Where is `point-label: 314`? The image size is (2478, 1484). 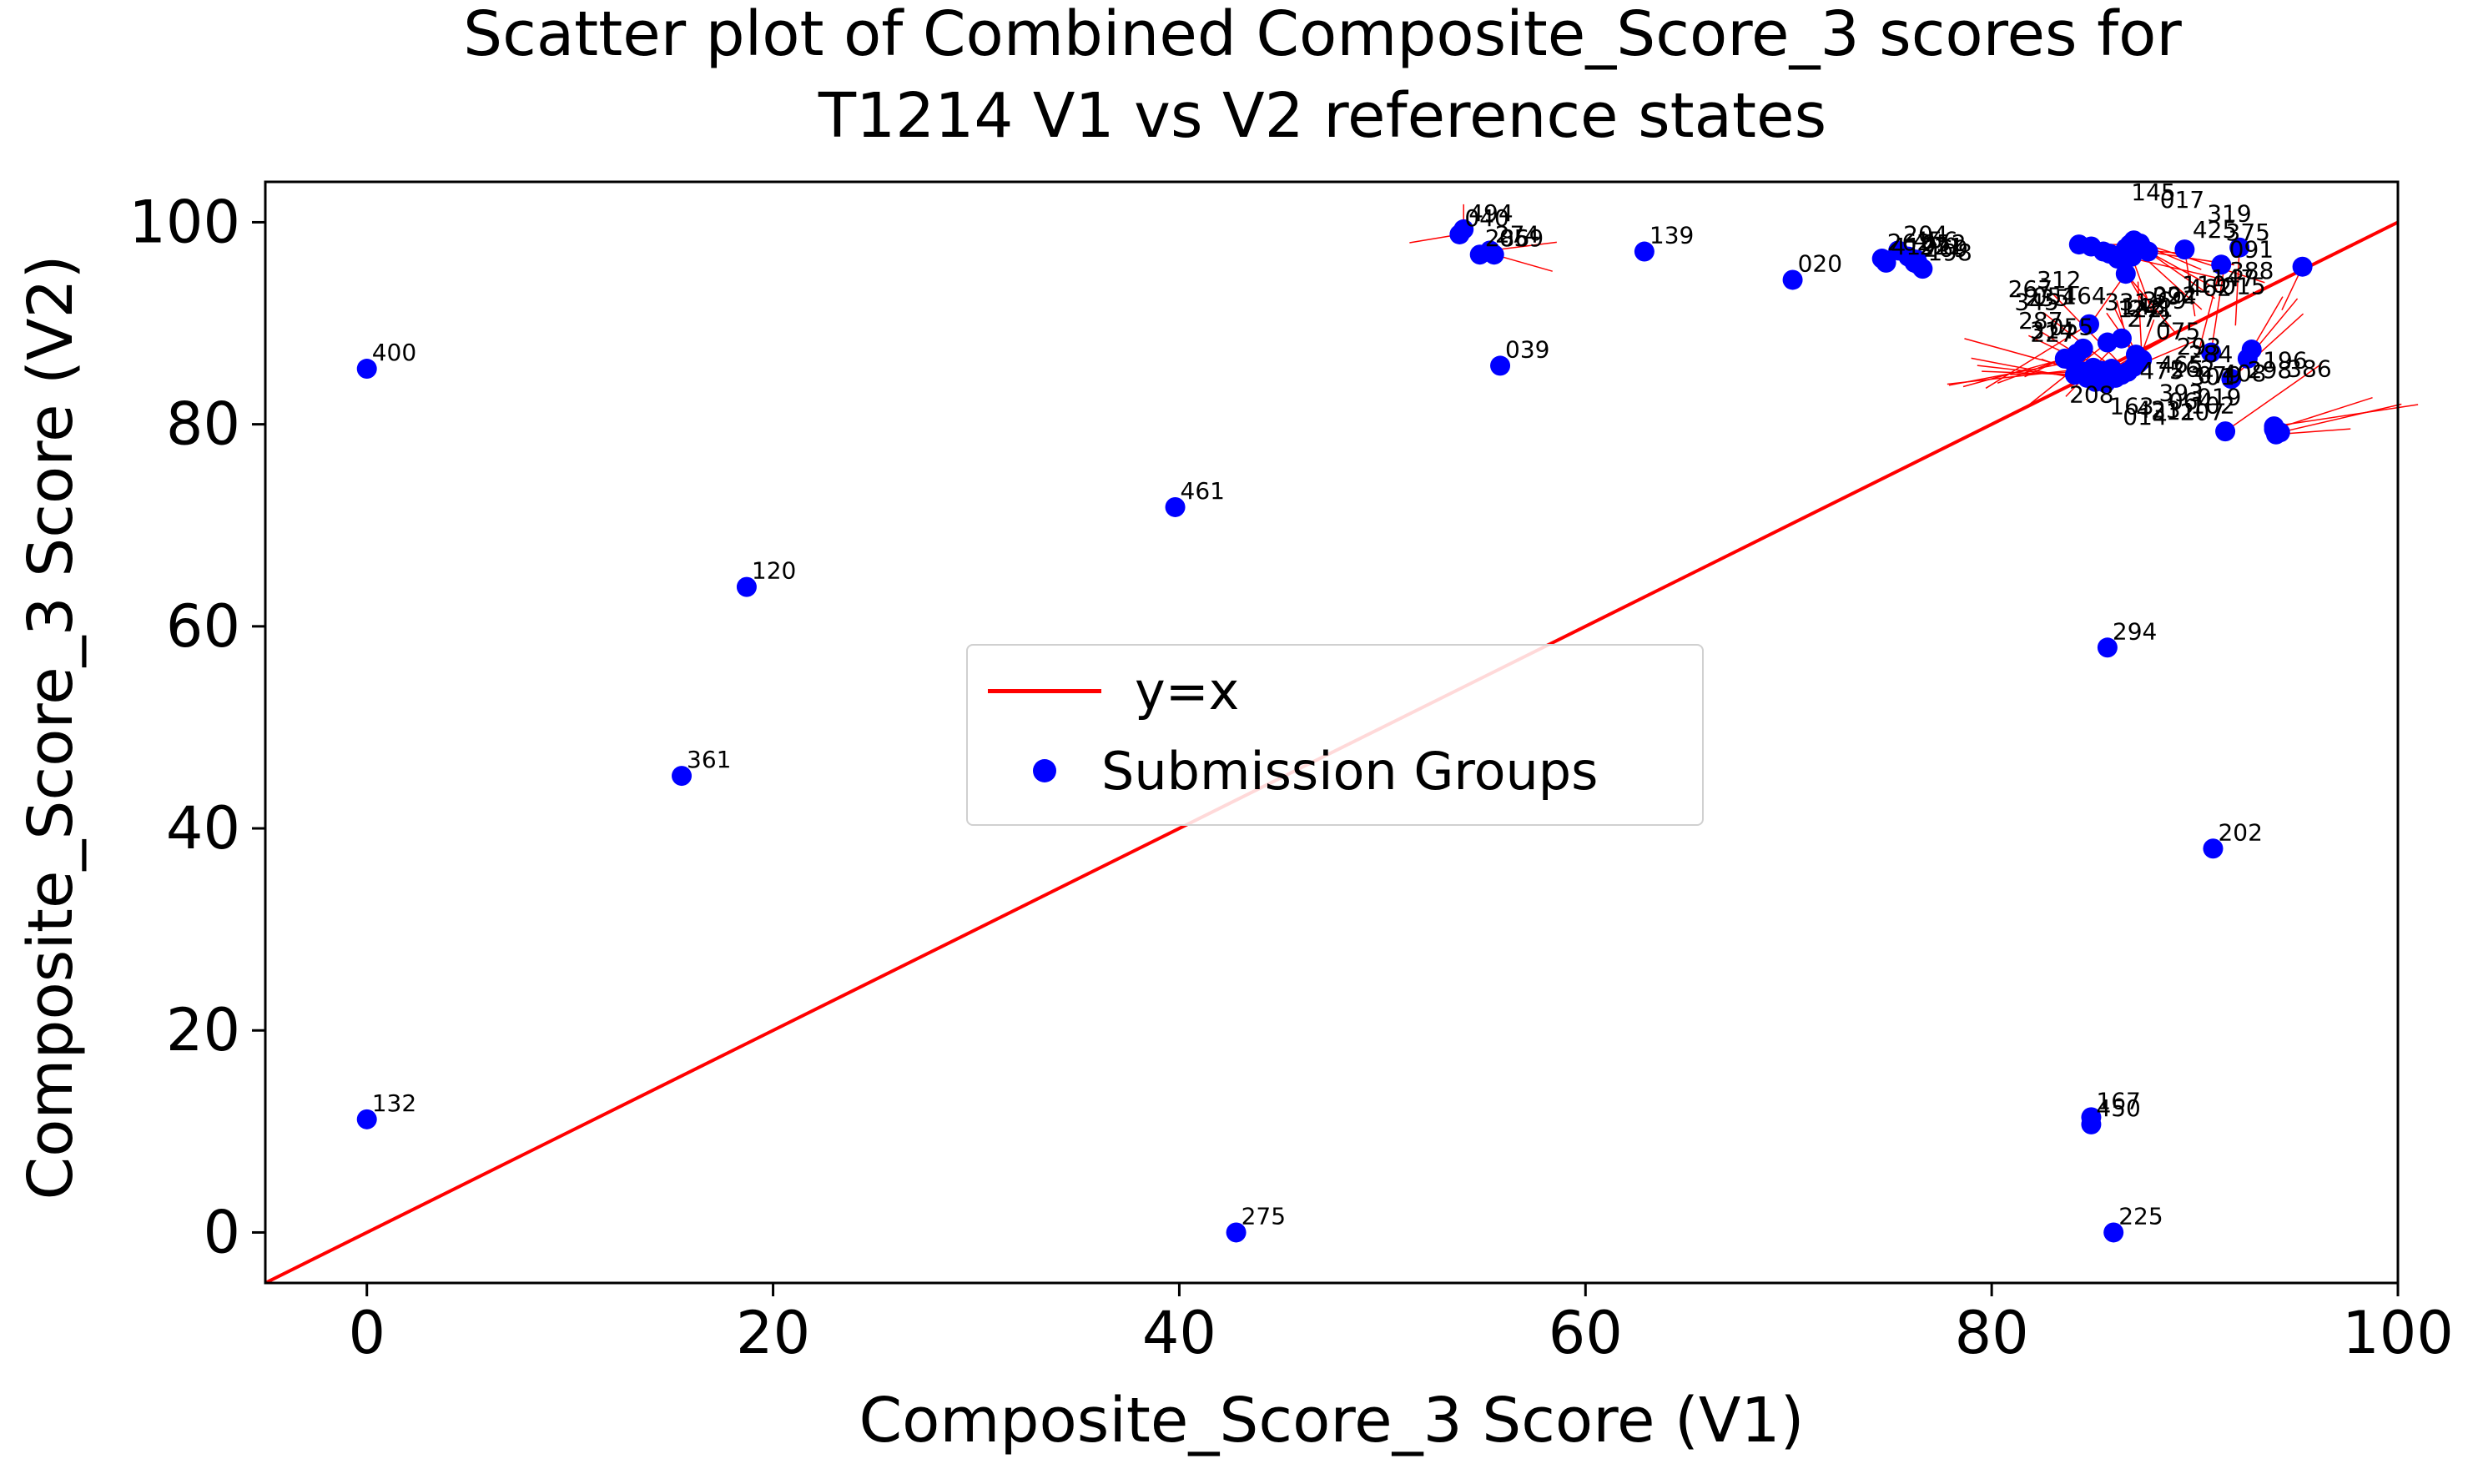 point-label: 314 is located at coordinates (2052, 331).